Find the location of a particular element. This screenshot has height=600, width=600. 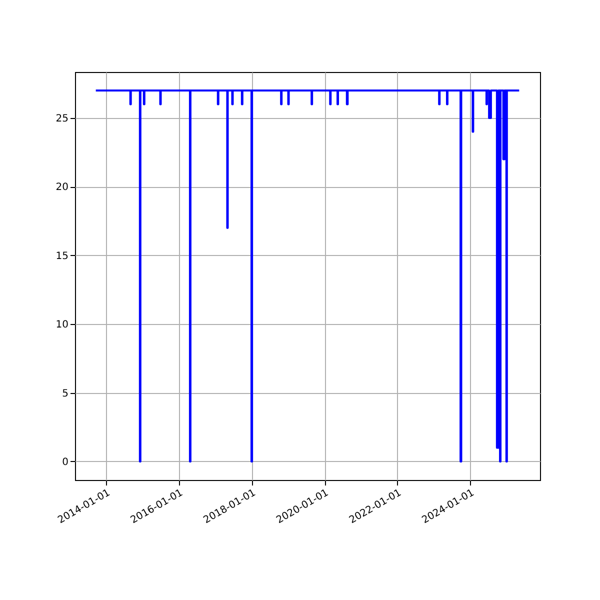

y-tick-label: 20 is located at coordinates (62, 188).